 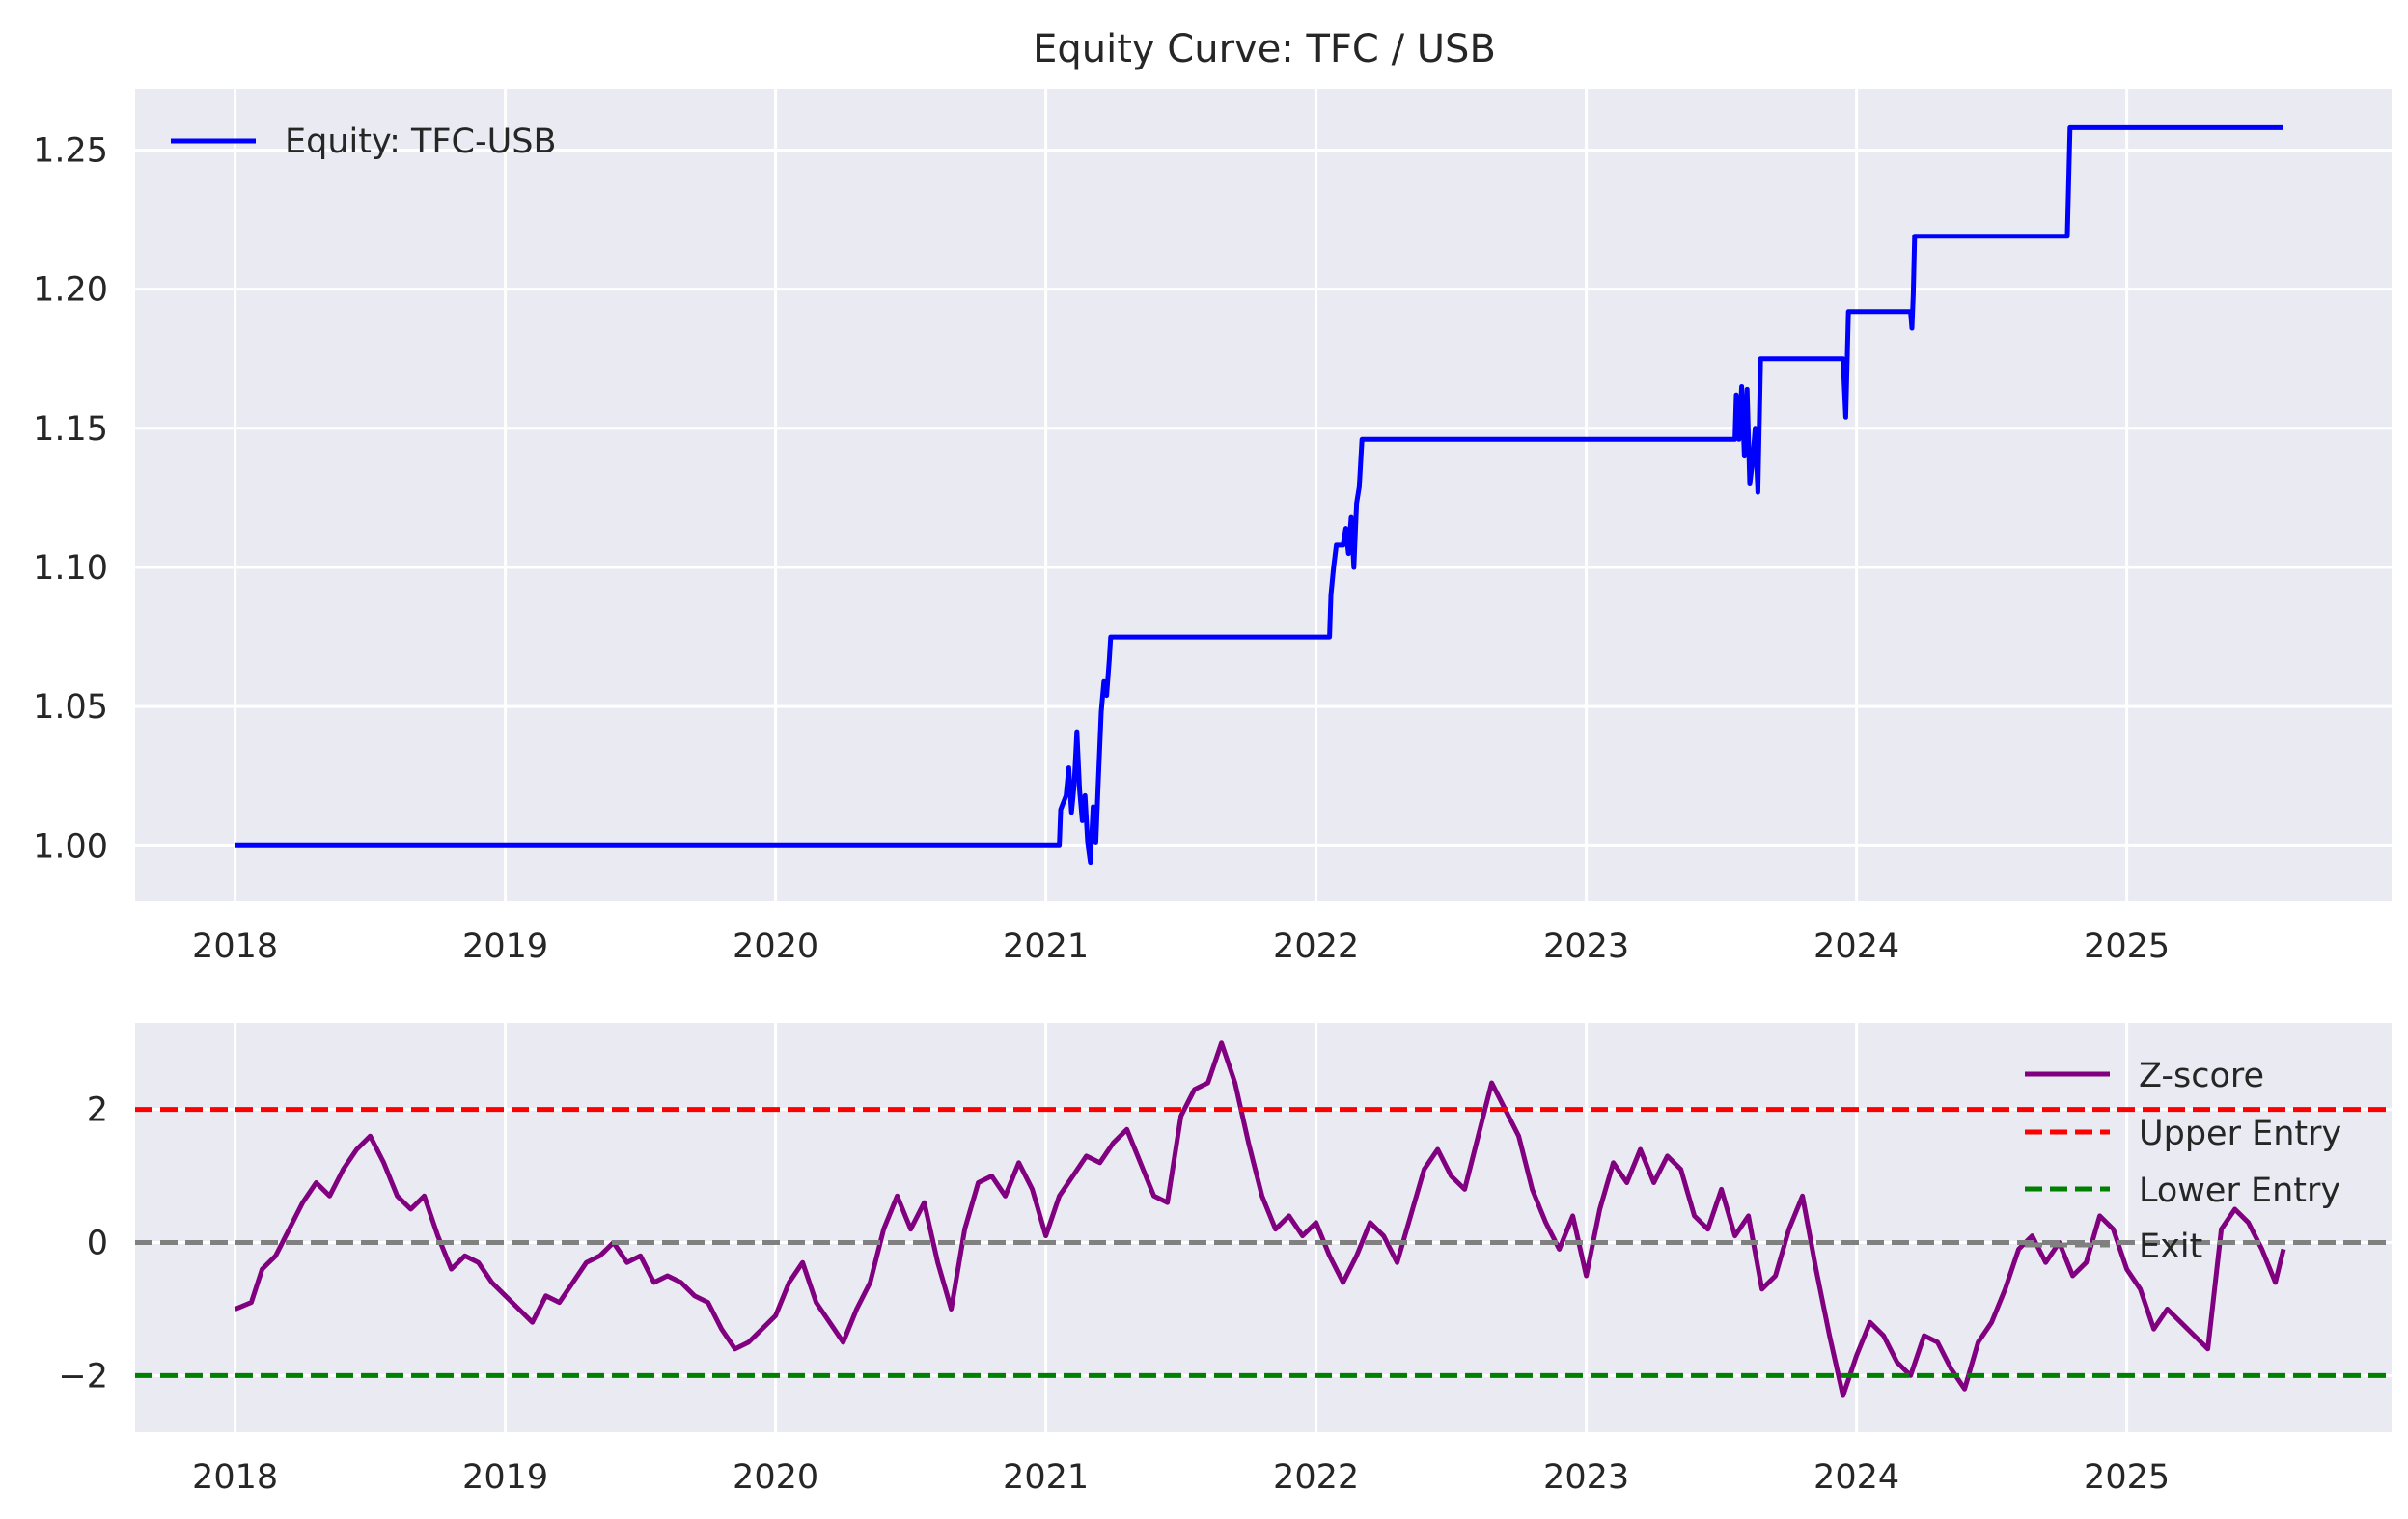 What do you see at coordinates (2127, 946) in the screenshot?
I see `equity-x-tick-label: 2025` at bounding box center [2127, 946].